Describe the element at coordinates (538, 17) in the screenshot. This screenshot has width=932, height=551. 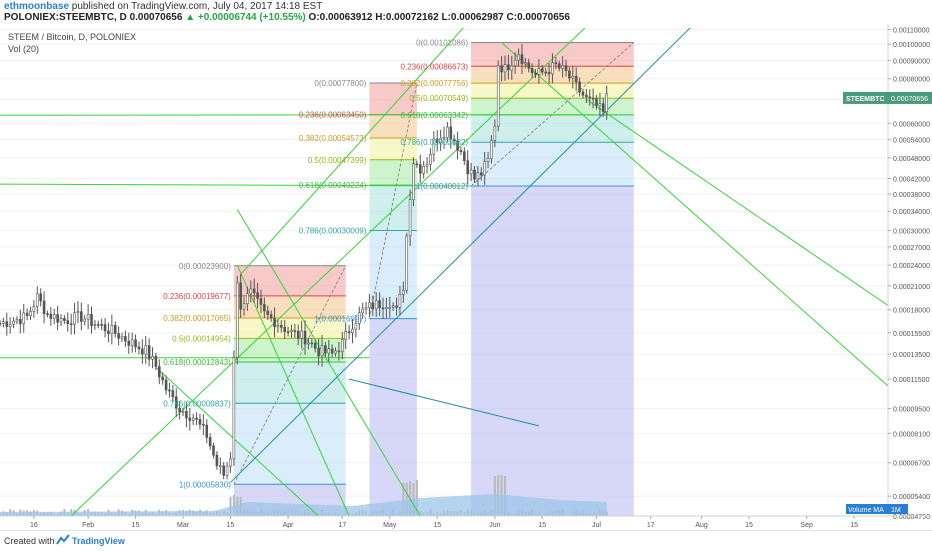
I see `ohlc-close: C:0.00070656` at that location.